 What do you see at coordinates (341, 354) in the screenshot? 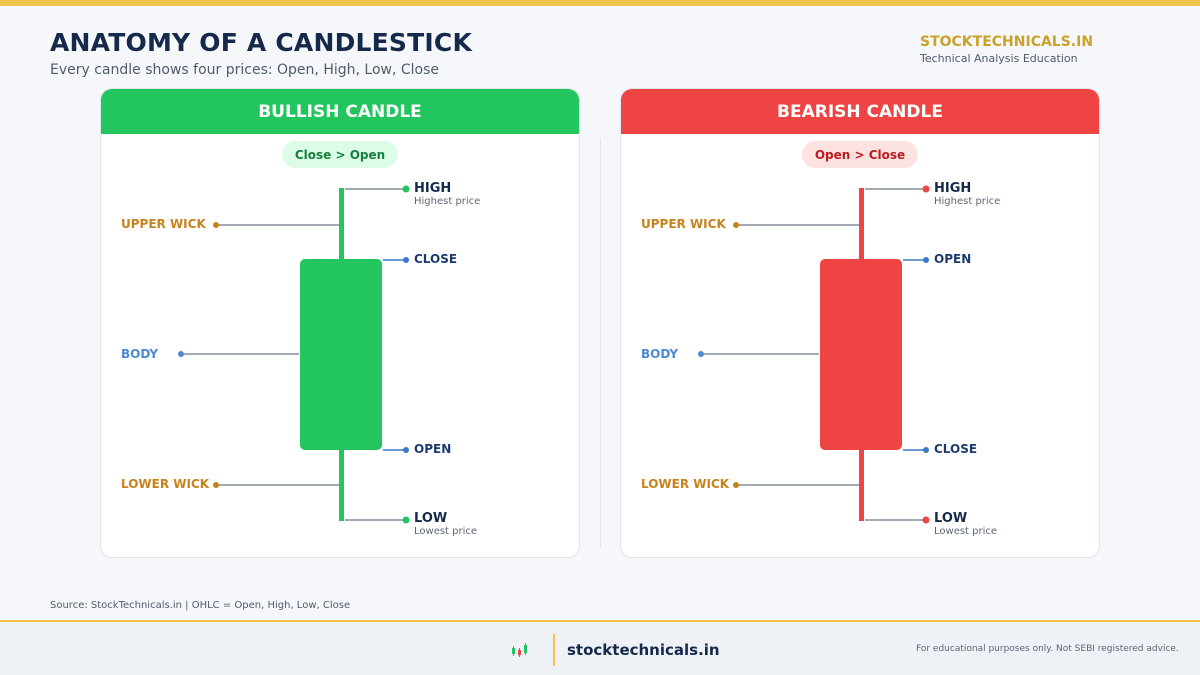
I see `bullish-body` at bounding box center [341, 354].